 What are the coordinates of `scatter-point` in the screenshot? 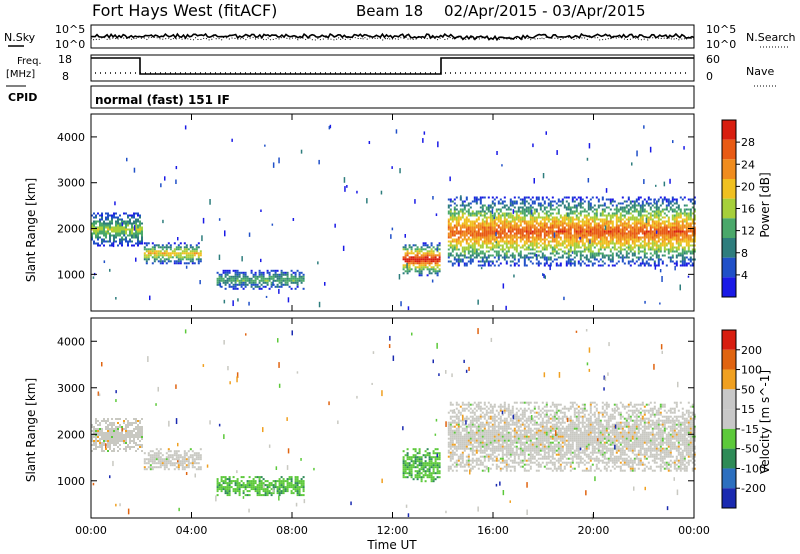 It's located at (496, 242).